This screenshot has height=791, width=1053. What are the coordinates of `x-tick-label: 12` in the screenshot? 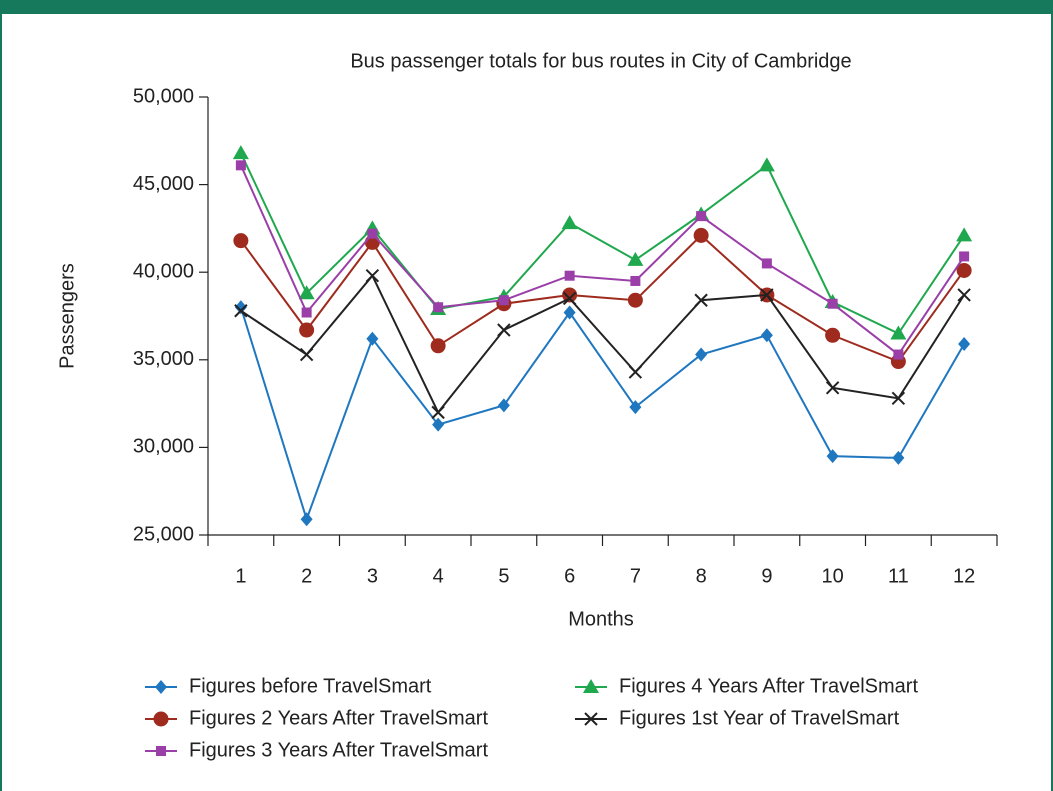 It's located at (964, 576).